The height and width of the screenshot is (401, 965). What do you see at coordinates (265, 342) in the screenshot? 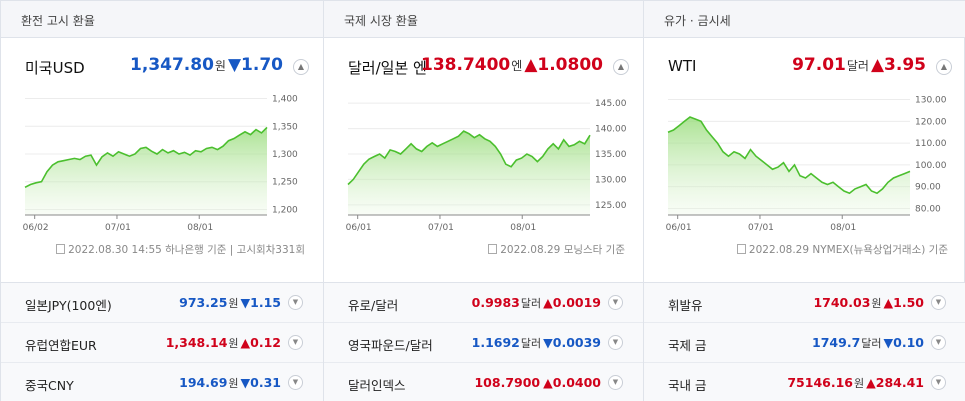
I see `row-change: 0.12` at bounding box center [265, 342].